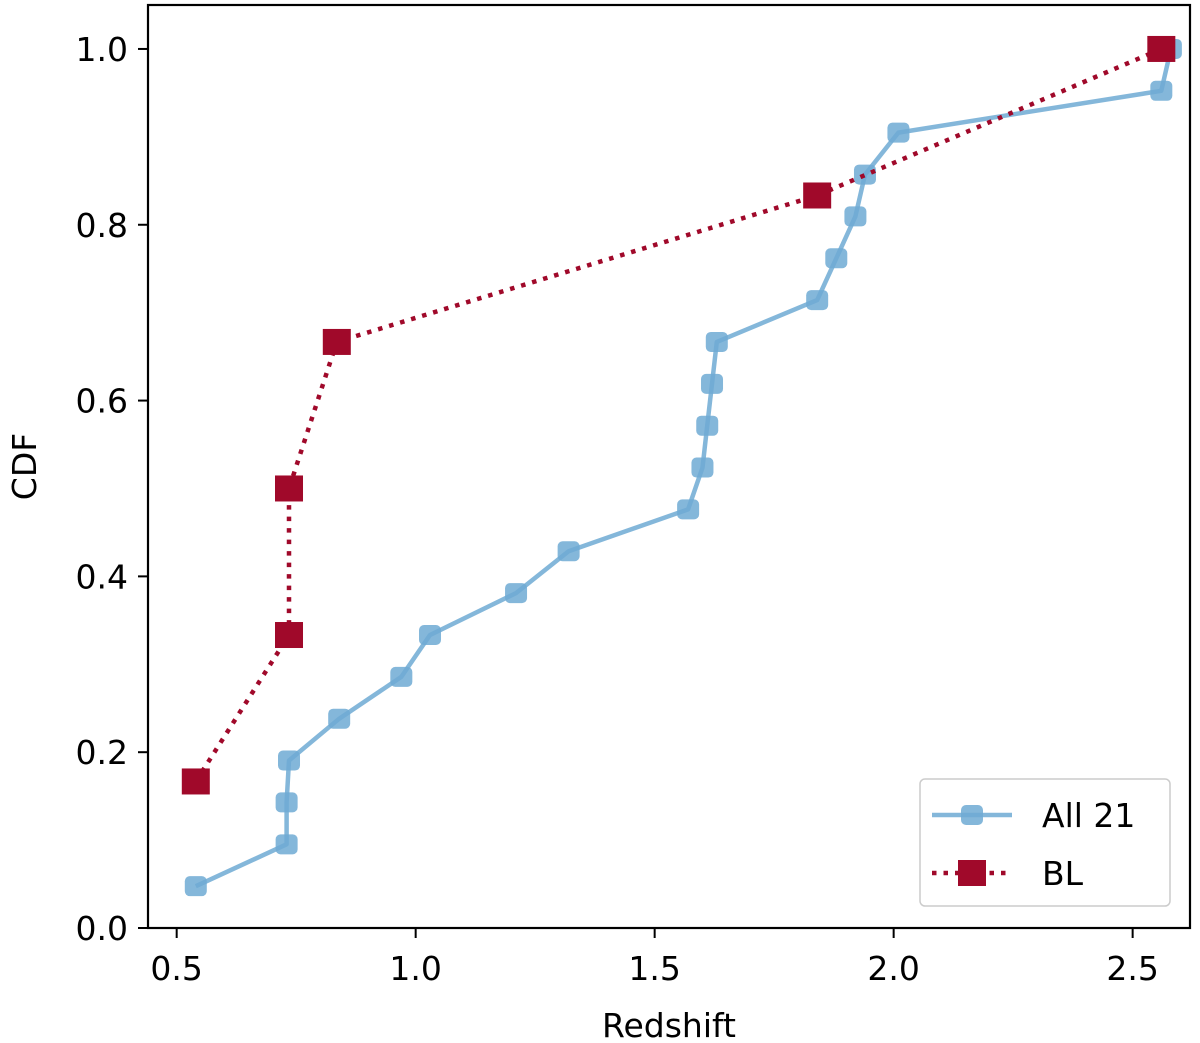  Describe the element at coordinates (415, 968) in the screenshot. I see `x-tick-label: 1.0` at that location.